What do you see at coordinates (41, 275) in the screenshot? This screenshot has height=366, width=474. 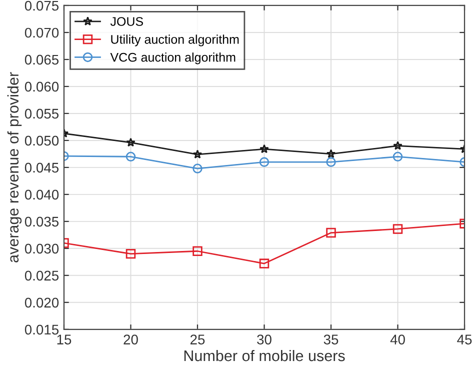 I see `y-tick-label: 0.025` at bounding box center [41, 275].